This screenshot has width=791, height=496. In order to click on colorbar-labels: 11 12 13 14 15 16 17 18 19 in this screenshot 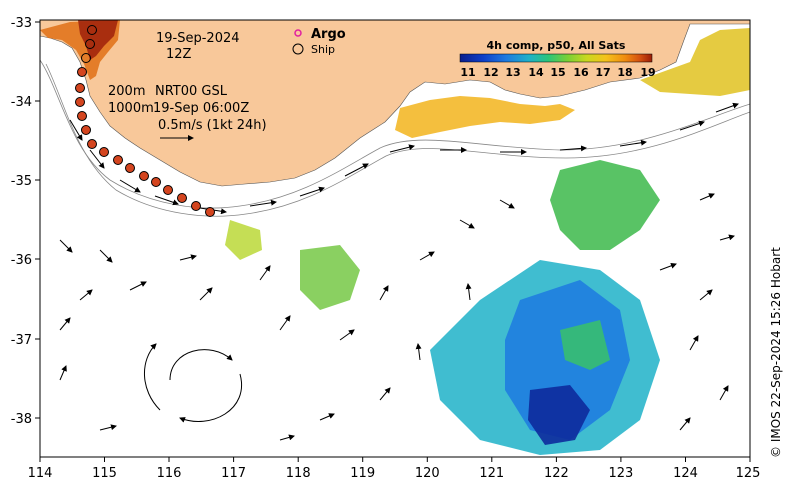, I will do `click(557, 72)`.